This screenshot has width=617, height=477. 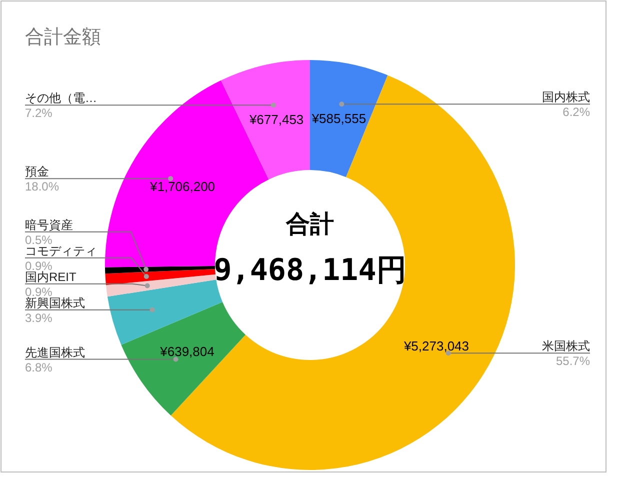 I want to click on slice-label: 国内株式, so click(x=566, y=97).